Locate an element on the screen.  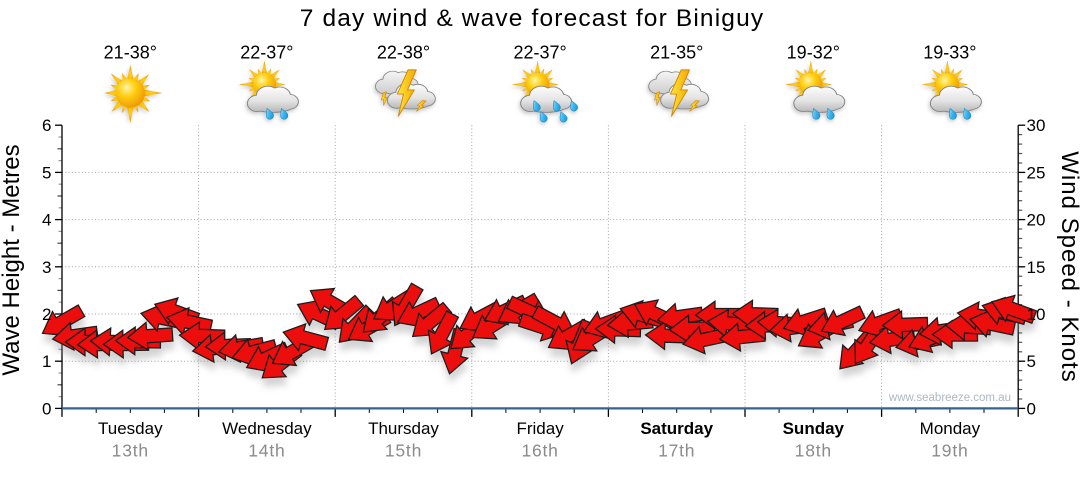
svg-text: Wednesday is located at coordinates (267, 428).